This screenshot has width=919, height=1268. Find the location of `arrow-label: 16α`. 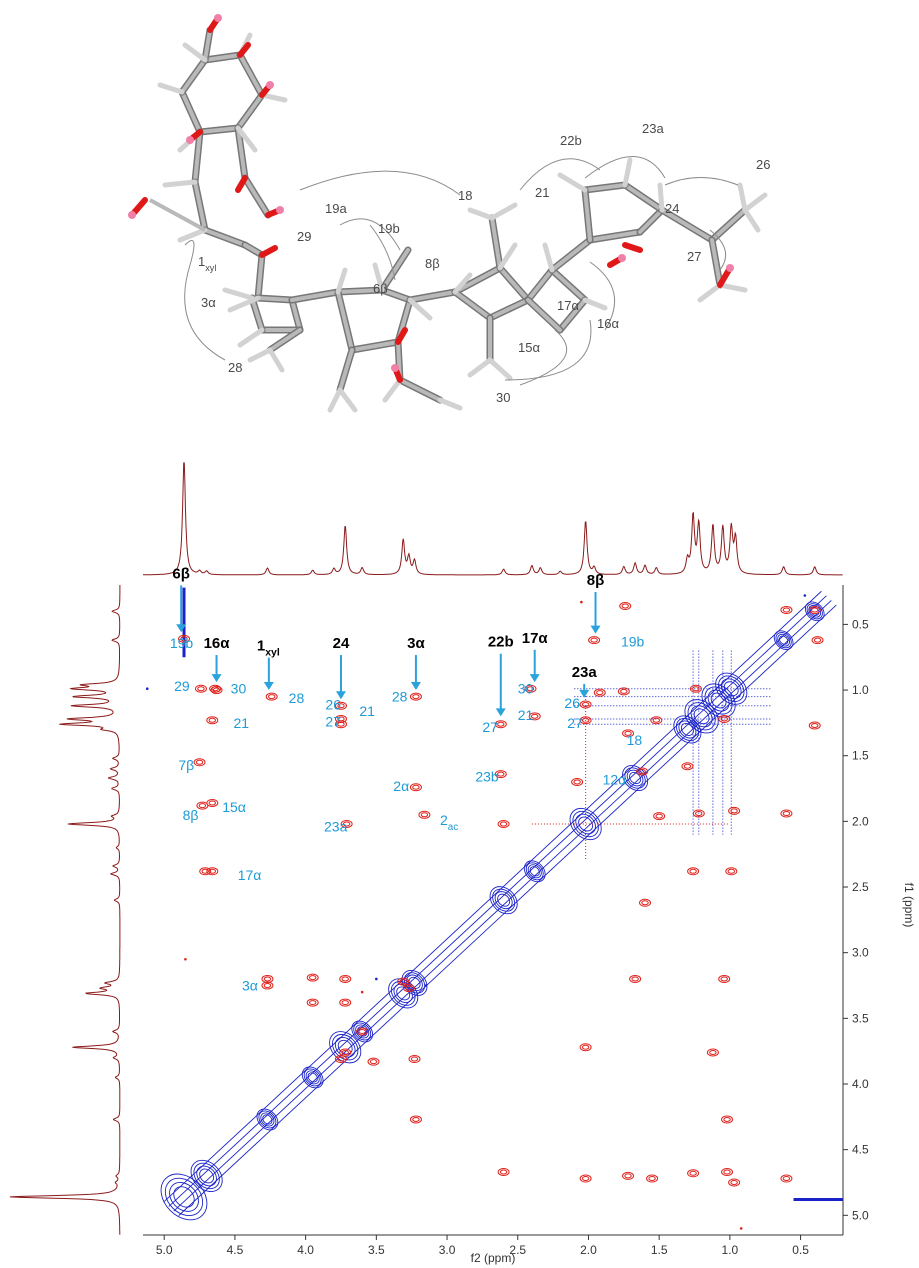

arrow-label: 16α is located at coordinates (217, 643).